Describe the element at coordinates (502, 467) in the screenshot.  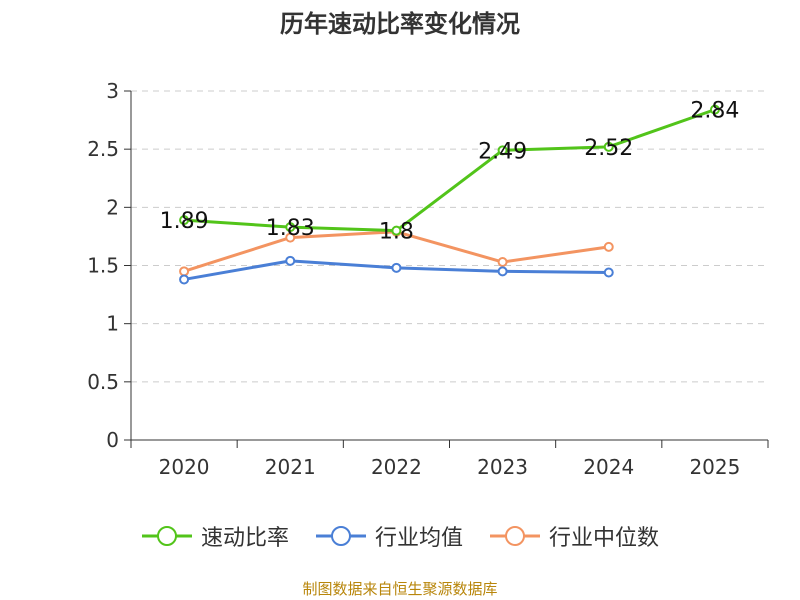
I see `x-tick-label: 2023` at that location.